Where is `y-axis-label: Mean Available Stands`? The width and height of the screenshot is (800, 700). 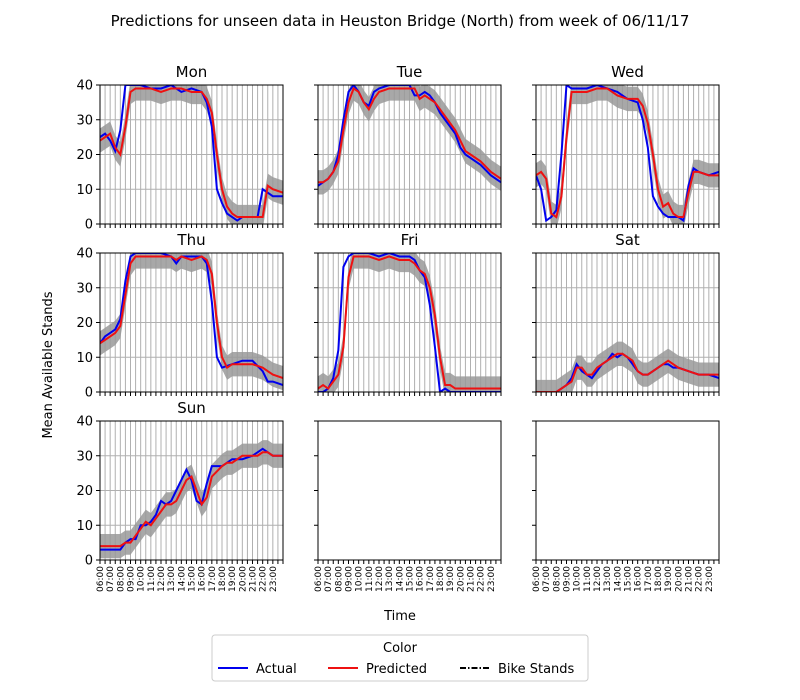
y-axis-label: Mean Available Stands is located at coordinates (48, 364).